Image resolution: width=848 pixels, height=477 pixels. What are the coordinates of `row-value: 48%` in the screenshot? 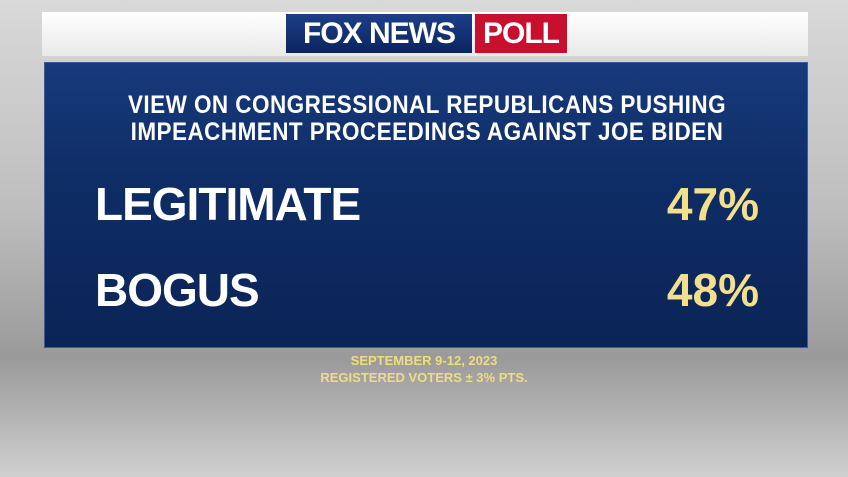 It's located at (712, 290).